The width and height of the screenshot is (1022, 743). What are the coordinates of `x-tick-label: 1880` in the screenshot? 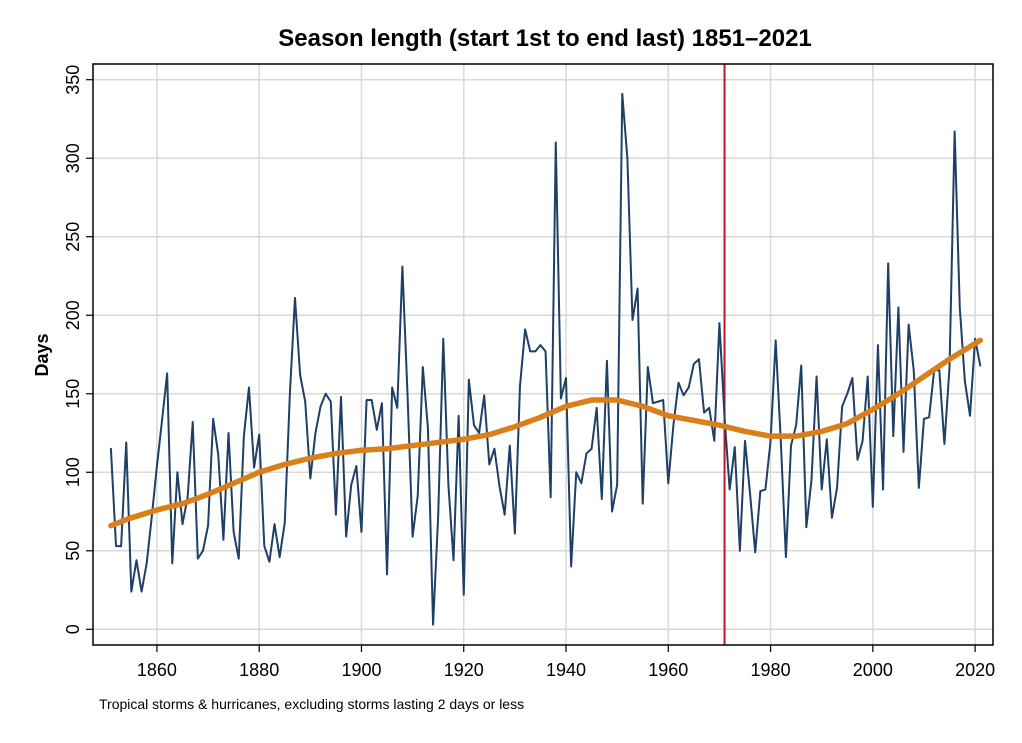 It's located at (259, 670).